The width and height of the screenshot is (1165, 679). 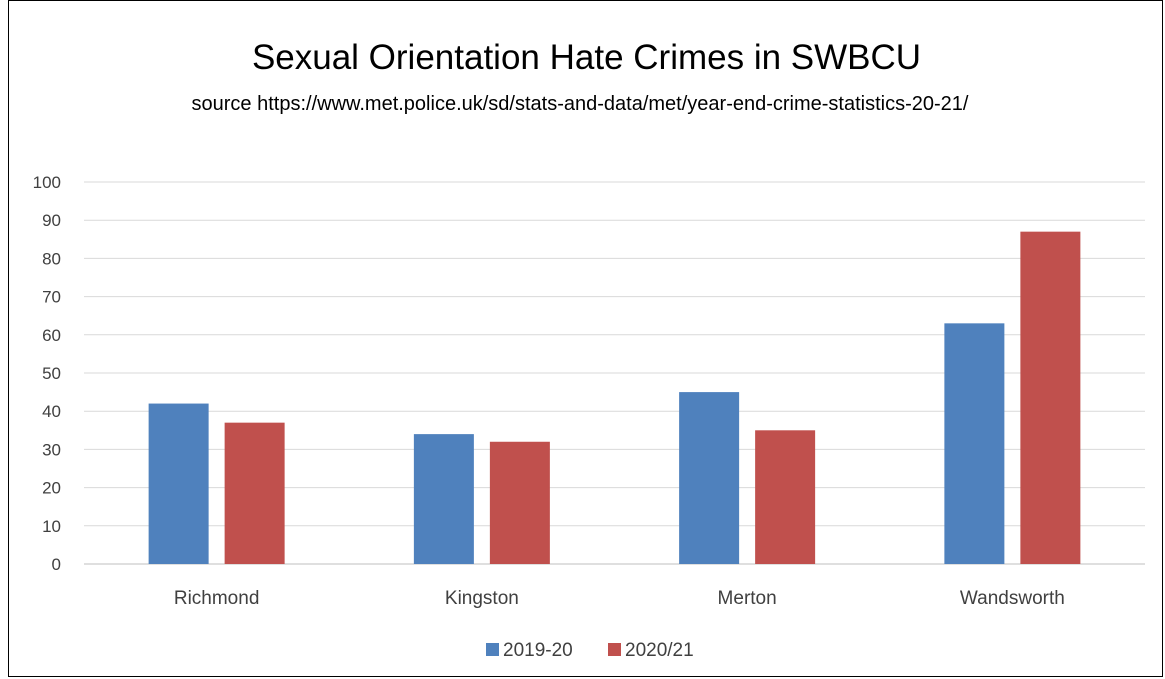 What do you see at coordinates (482, 598) in the screenshot?
I see `x-category-label: Kingston` at bounding box center [482, 598].